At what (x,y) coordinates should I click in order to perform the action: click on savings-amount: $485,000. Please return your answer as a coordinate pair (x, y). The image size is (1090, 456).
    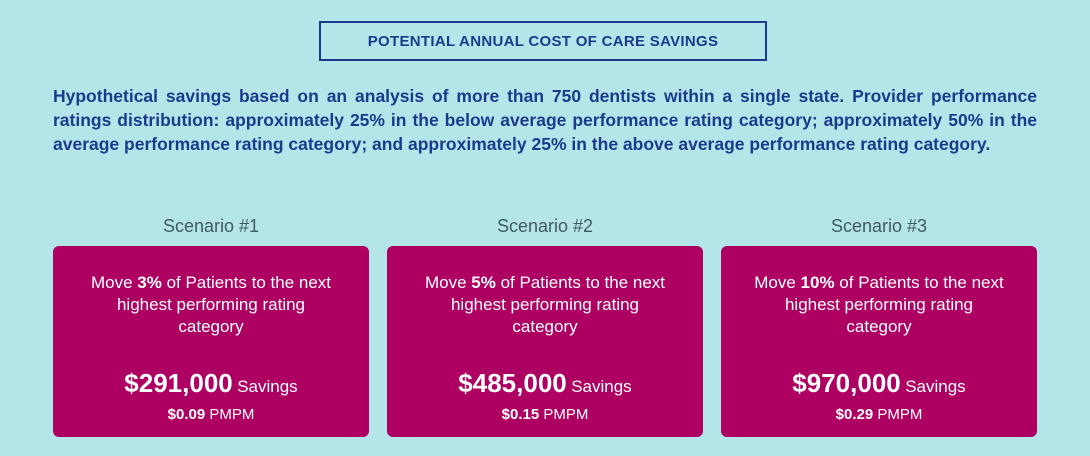
    Looking at the image, I should click on (512, 383).